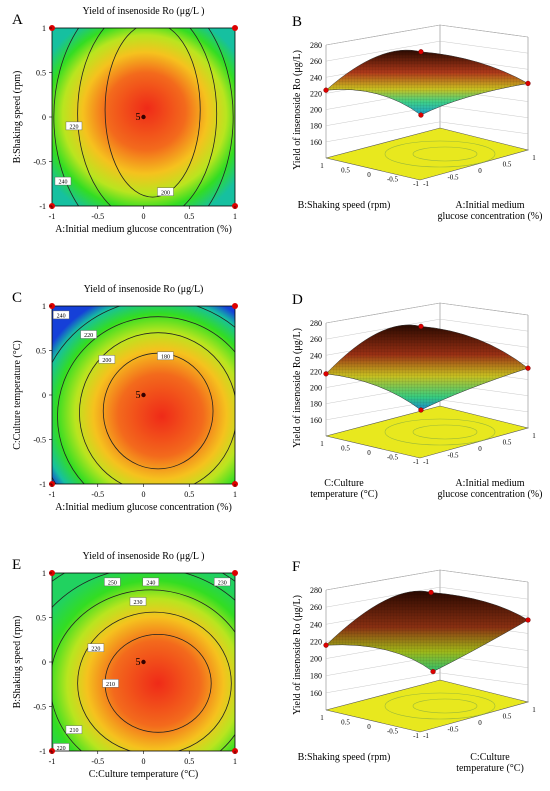 The image size is (550, 791). I want to click on z-axis-label: Yield of insenoside Ro (μg/L), so click(297, 655).